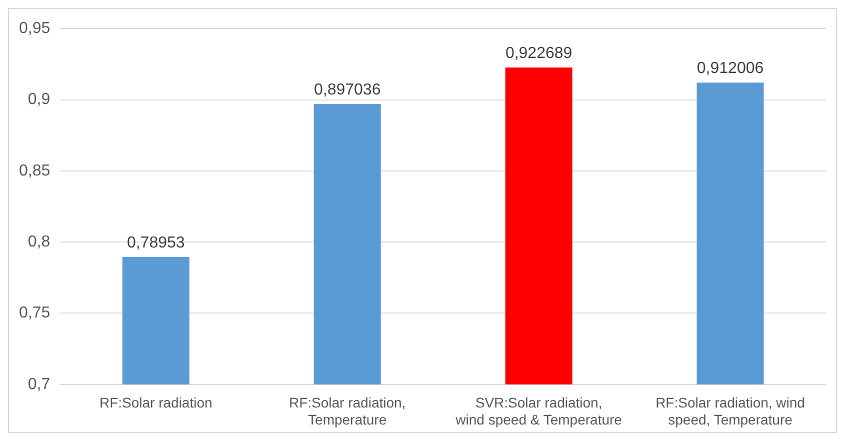 This screenshot has width=845, height=441. I want to click on y-tick-label: 0,75, so click(34, 313).